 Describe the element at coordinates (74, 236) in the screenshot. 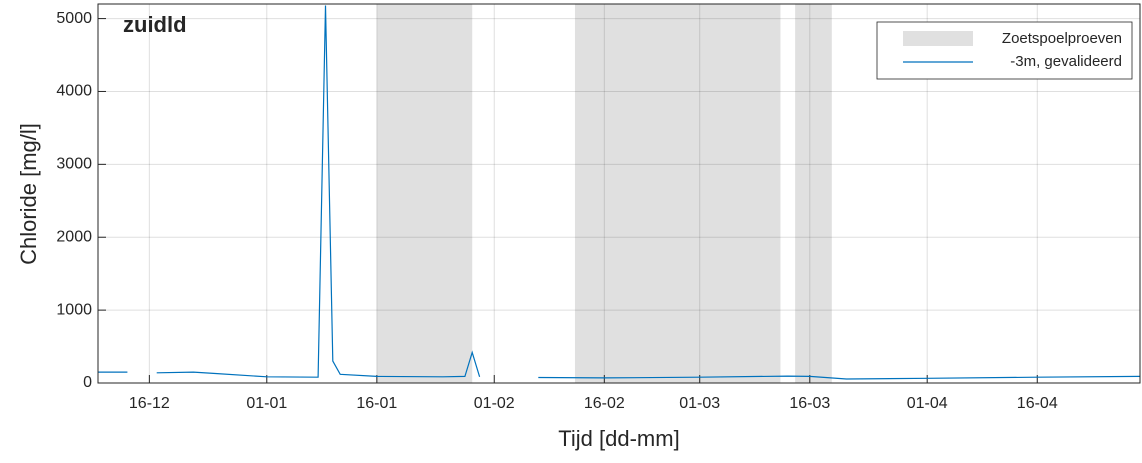

I see `y-tick-label: 2000` at that location.